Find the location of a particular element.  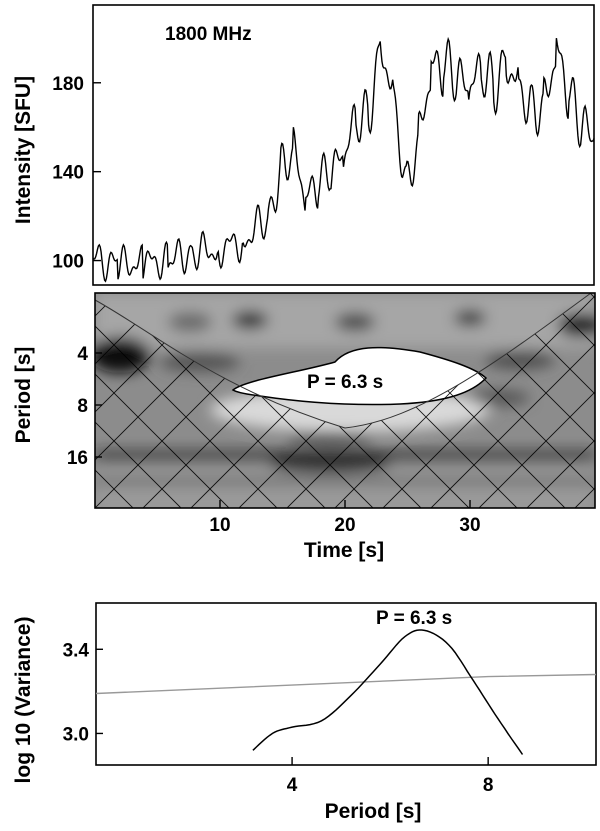

global-spectrum-y-ticks: 3.0 3.4 is located at coordinates (83, 692).